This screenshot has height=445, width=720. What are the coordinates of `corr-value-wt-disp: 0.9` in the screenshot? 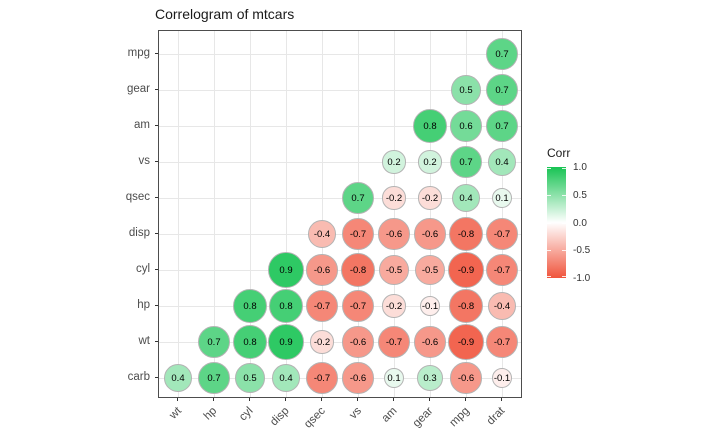 It's located at (286, 342).